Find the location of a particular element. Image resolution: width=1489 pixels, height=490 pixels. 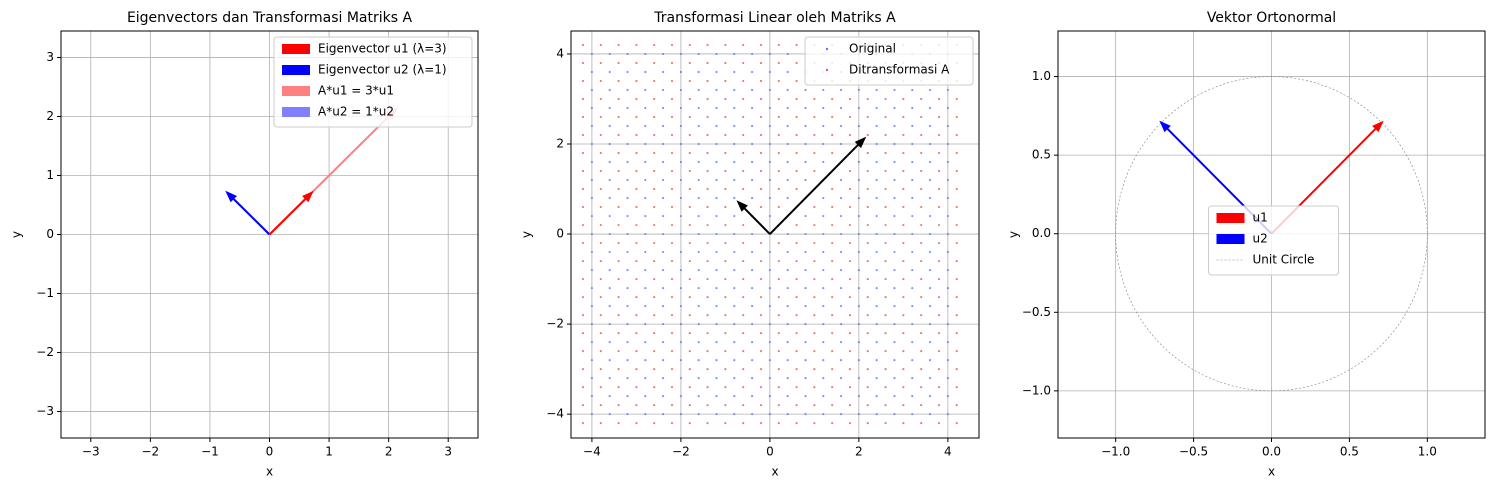

x-tick-label: 0.5 is located at coordinates (1349, 452).